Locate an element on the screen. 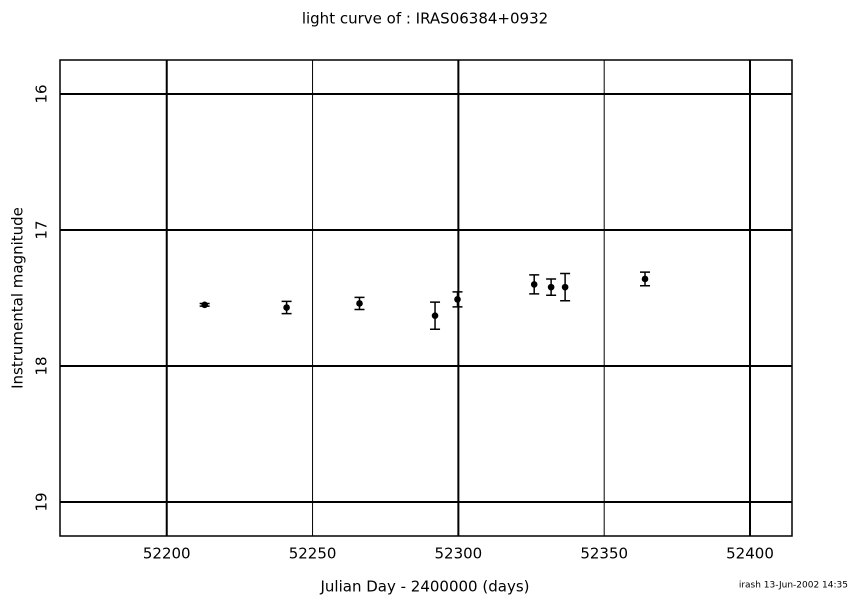  x-axis-label: Julian Day - 2400000 (days) is located at coordinates (425, 587).